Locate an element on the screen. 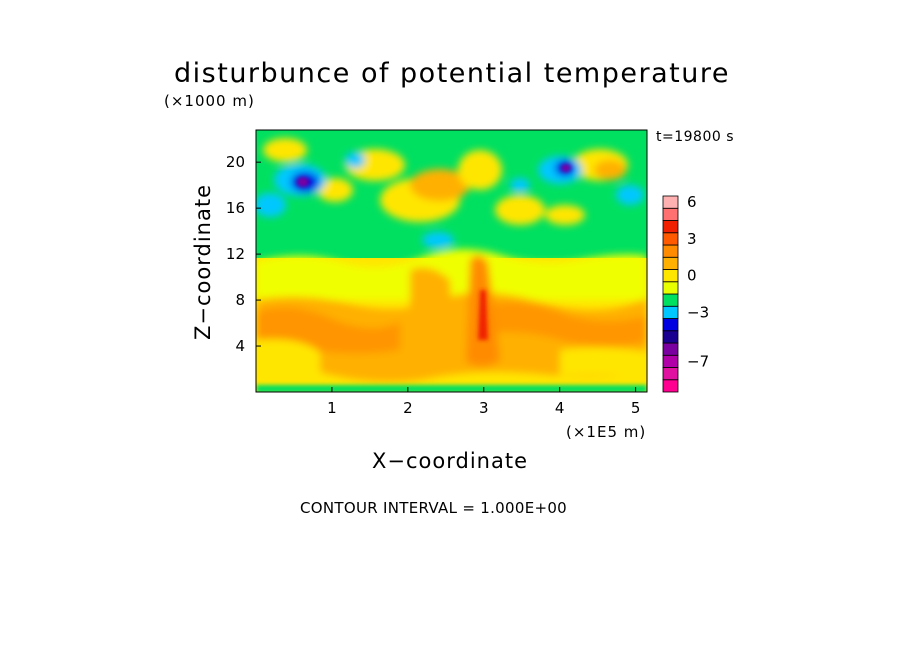 This screenshot has width=904, height=654. y-tick-label: 20 is located at coordinates (235, 162).